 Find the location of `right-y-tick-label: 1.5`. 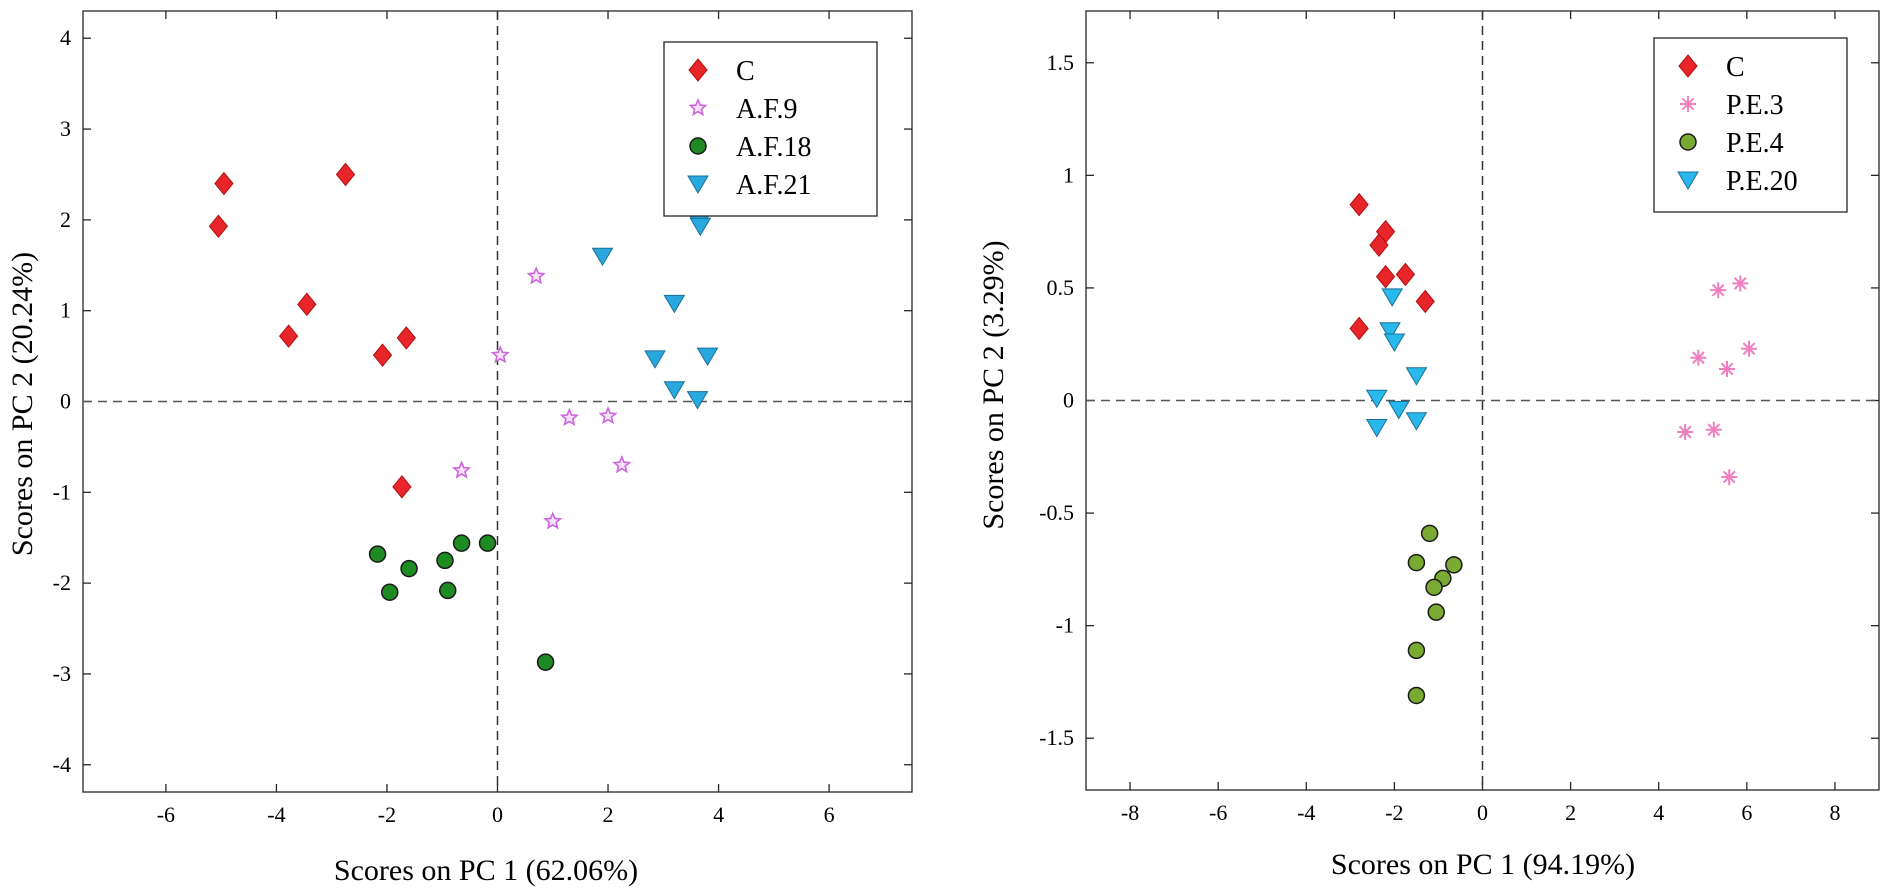

right-y-tick-label: 1.5 is located at coordinates (1061, 62).